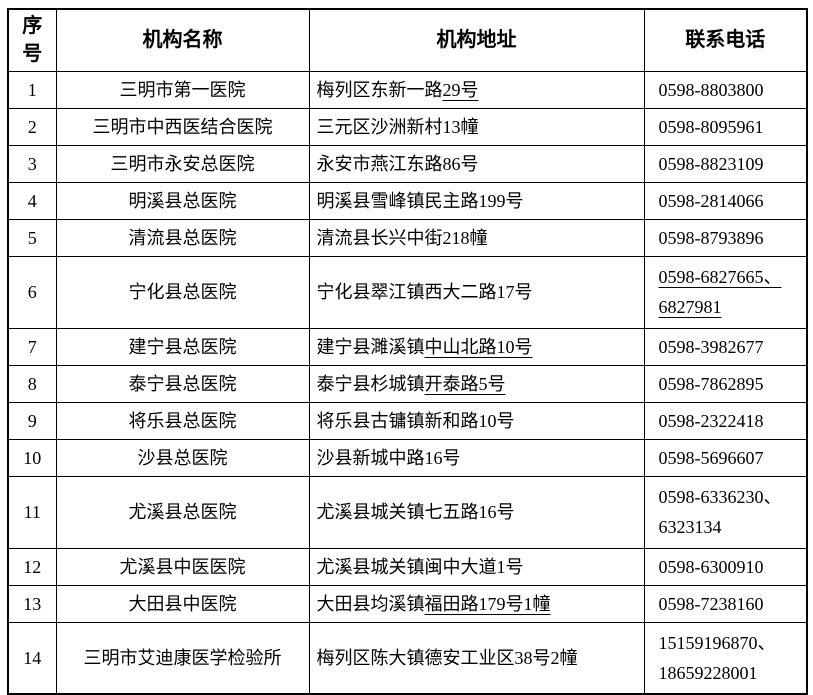  What do you see at coordinates (415, 512) in the screenshot?
I see `text-run: 尤溪县城关镇七五路16号` at bounding box center [415, 512].